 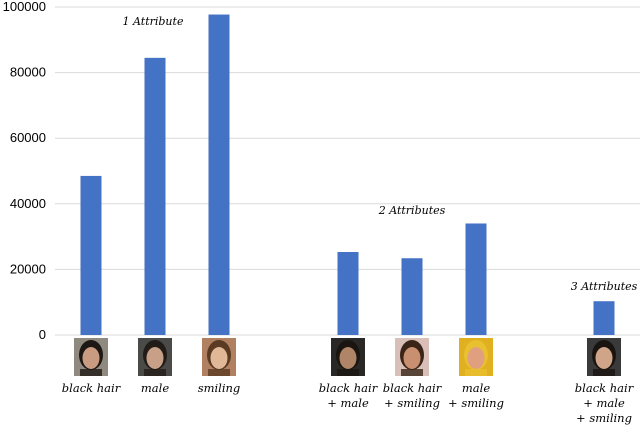 What do you see at coordinates (24, 171) in the screenshot?
I see `y-axis-tick-labels: 0 20000 40000 60000 80000 100000` at bounding box center [24, 171].